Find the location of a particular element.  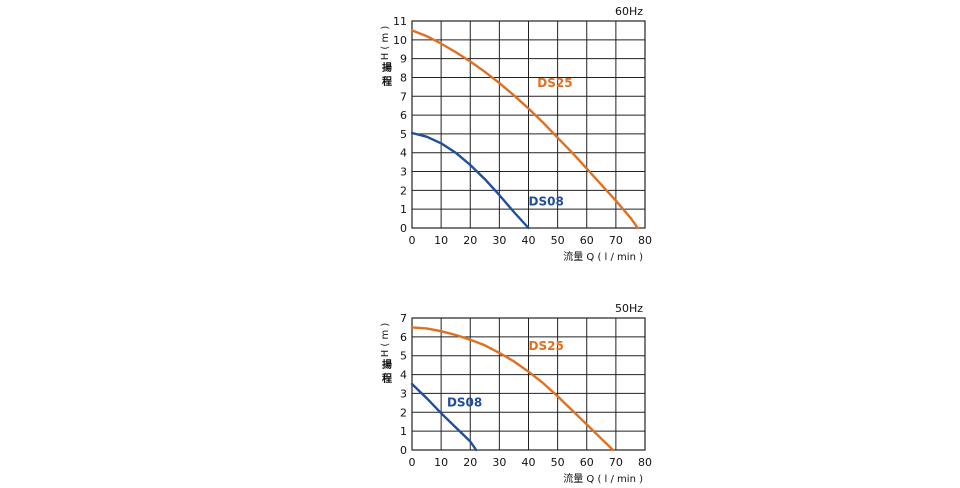

chart-title: 60Hz is located at coordinates (629, 11).